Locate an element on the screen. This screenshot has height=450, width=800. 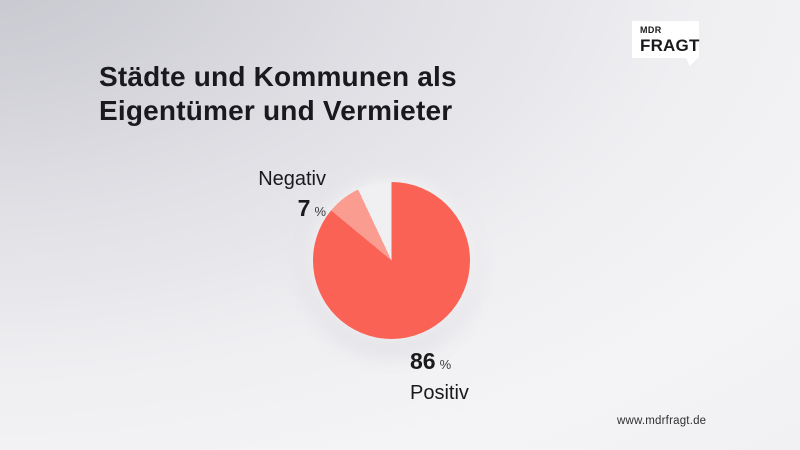
positive-slice-label-group: 86% Positiv is located at coordinates (439, 377).